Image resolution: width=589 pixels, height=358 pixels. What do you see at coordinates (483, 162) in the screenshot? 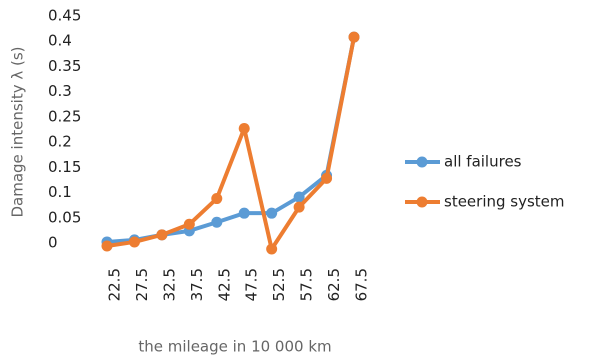
I see `legend-label: all failures` at bounding box center [483, 162].